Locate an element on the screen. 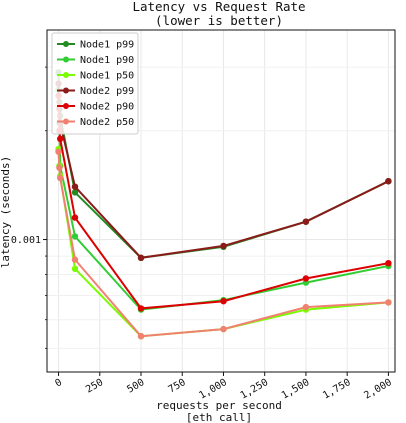 This screenshot has height=423, width=406. chart-title: Latency vs Request Rate is located at coordinates (218, 7).